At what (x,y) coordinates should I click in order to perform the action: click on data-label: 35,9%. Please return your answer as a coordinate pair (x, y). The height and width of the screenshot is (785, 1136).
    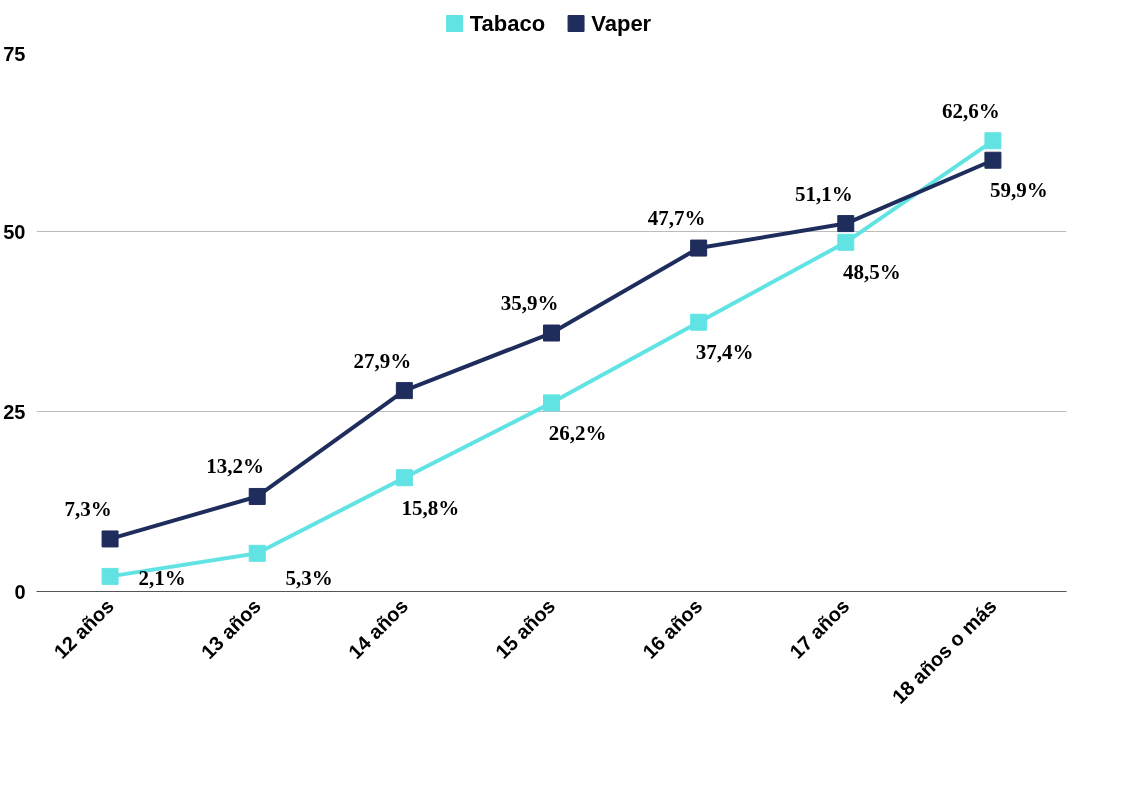
    Looking at the image, I should click on (529, 303).